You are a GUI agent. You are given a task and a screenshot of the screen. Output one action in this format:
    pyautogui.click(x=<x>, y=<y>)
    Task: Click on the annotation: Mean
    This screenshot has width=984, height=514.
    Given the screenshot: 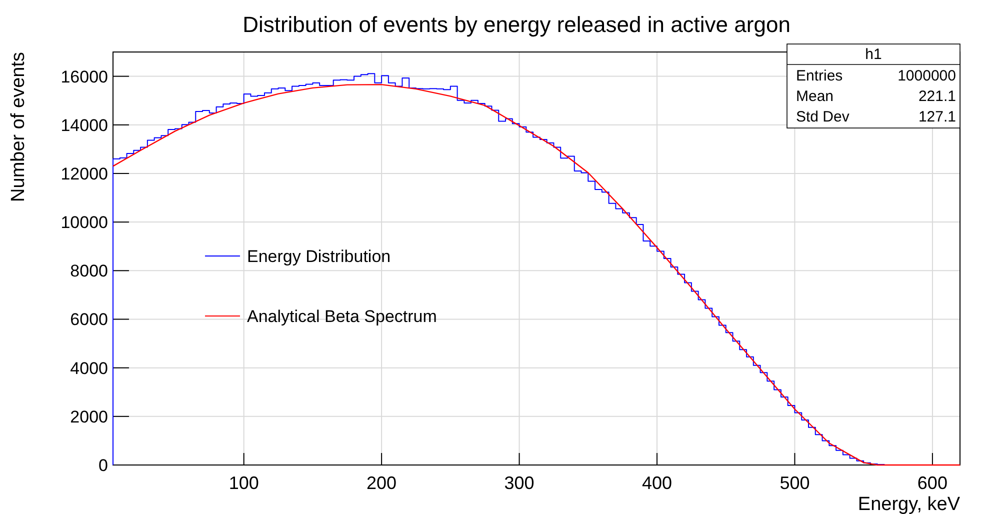 What is the action you would take?
    pyautogui.click(x=815, y=96)
    